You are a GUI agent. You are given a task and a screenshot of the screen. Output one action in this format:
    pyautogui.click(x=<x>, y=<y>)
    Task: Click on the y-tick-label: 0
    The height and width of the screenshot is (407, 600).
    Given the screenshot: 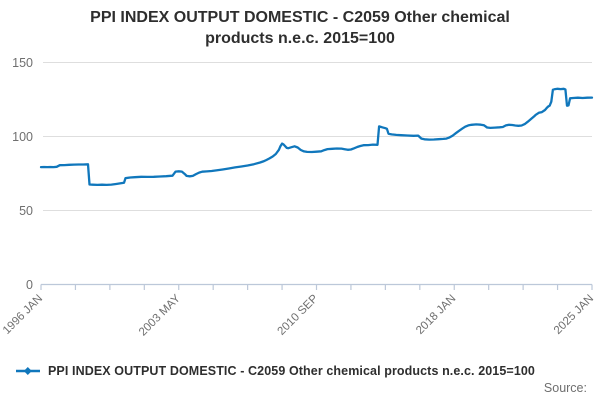 What is the action you would take?
    pyautogui.click(x=29, y=285)
    